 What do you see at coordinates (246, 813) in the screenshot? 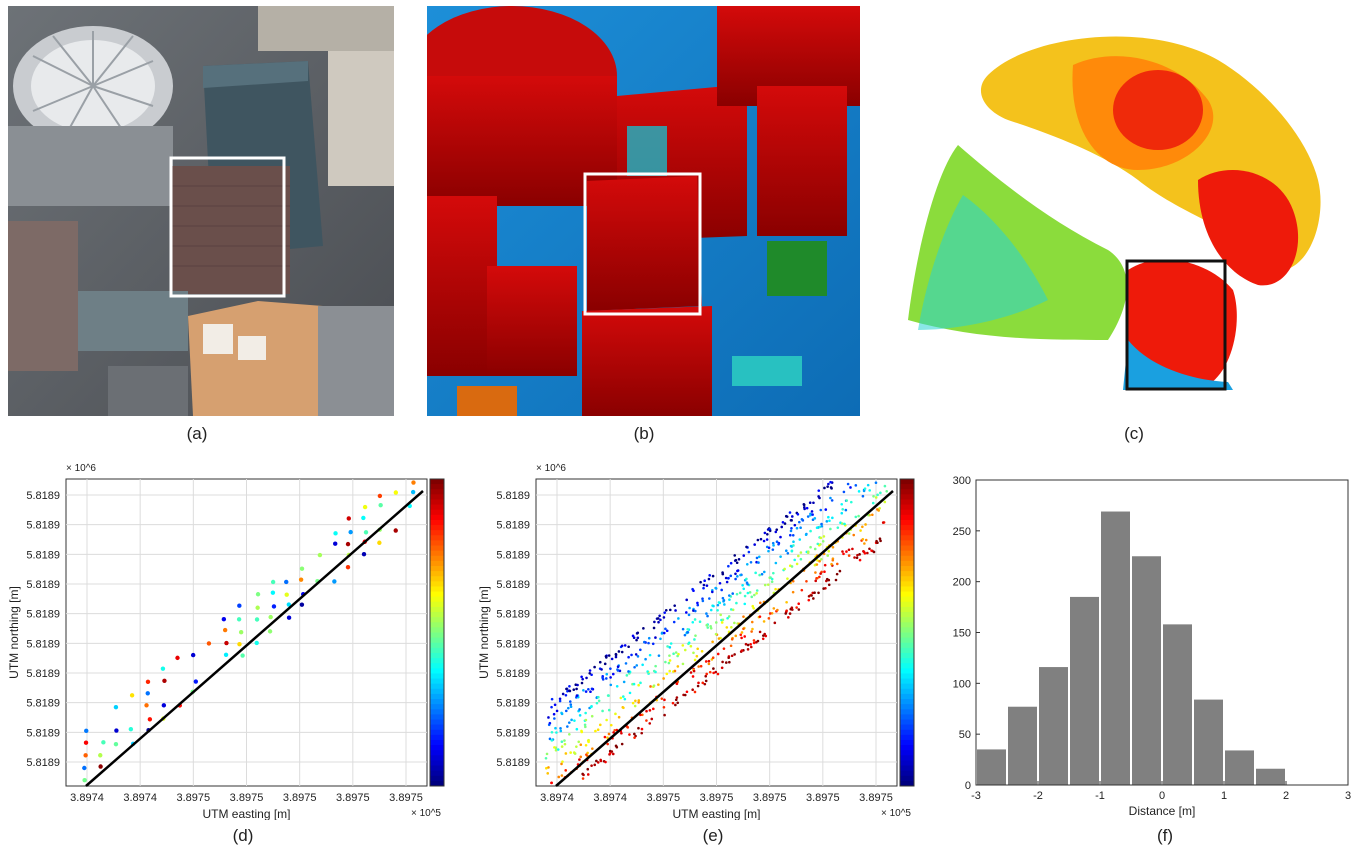
I see `x-axis-label: UTM easting [m]` at bounding box center [246, 813].